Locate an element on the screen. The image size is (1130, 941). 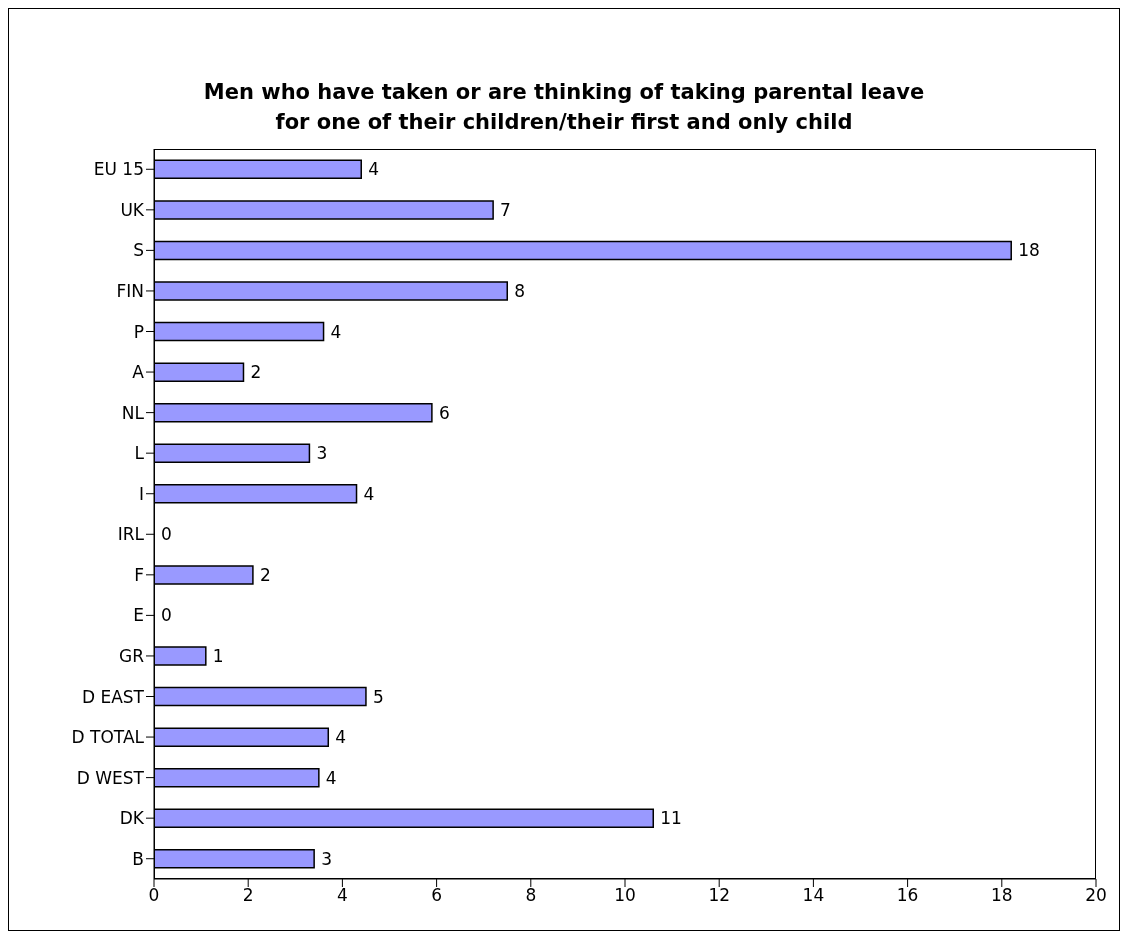
data-label: 6 is located at coordinates (444, 412).